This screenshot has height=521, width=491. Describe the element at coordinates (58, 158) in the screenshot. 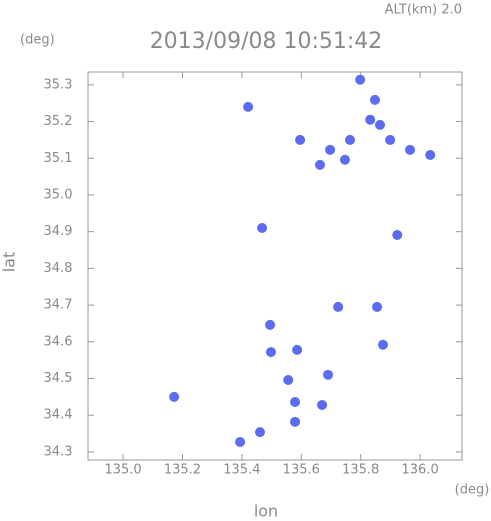

I see `y-tick-label: 35.1` at that location.